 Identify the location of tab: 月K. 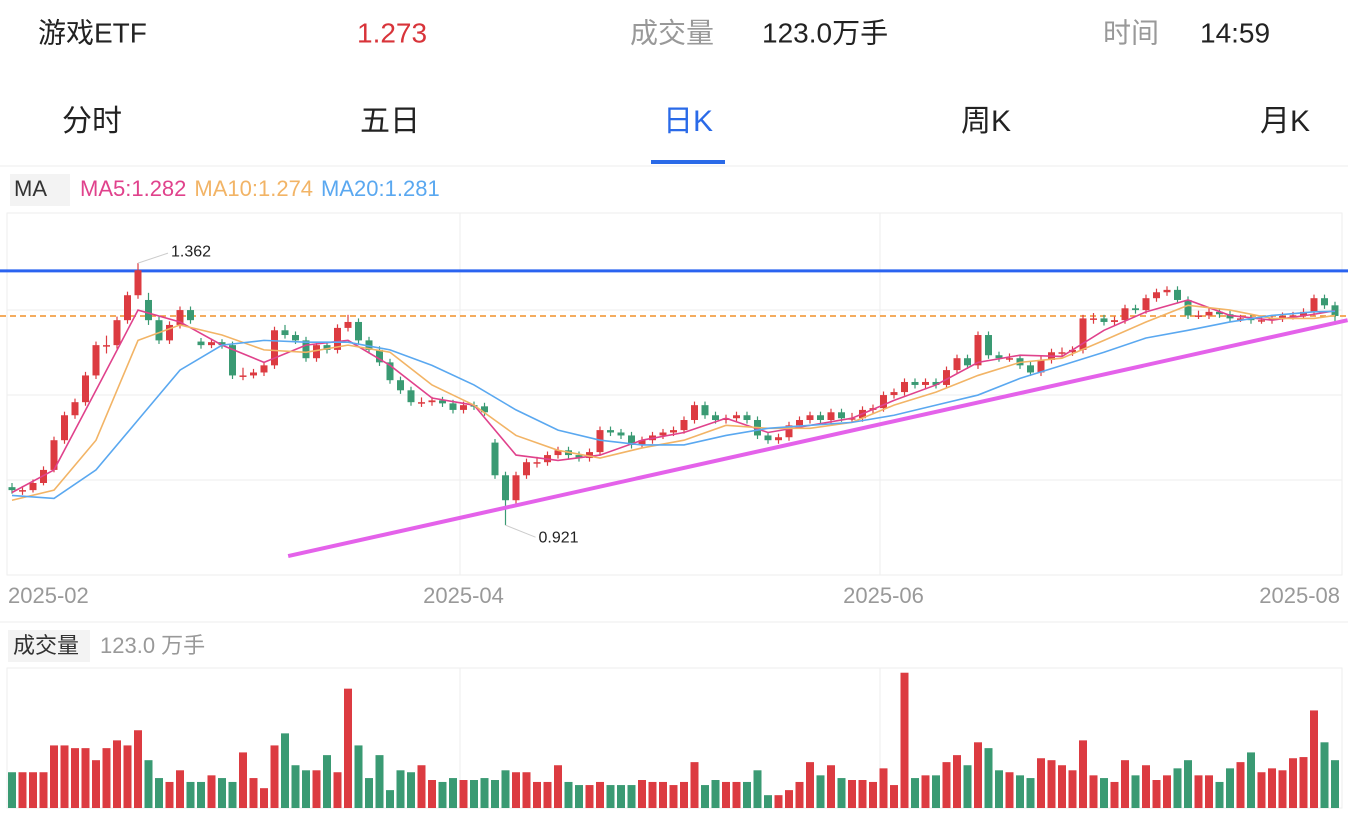
(1285, 121).